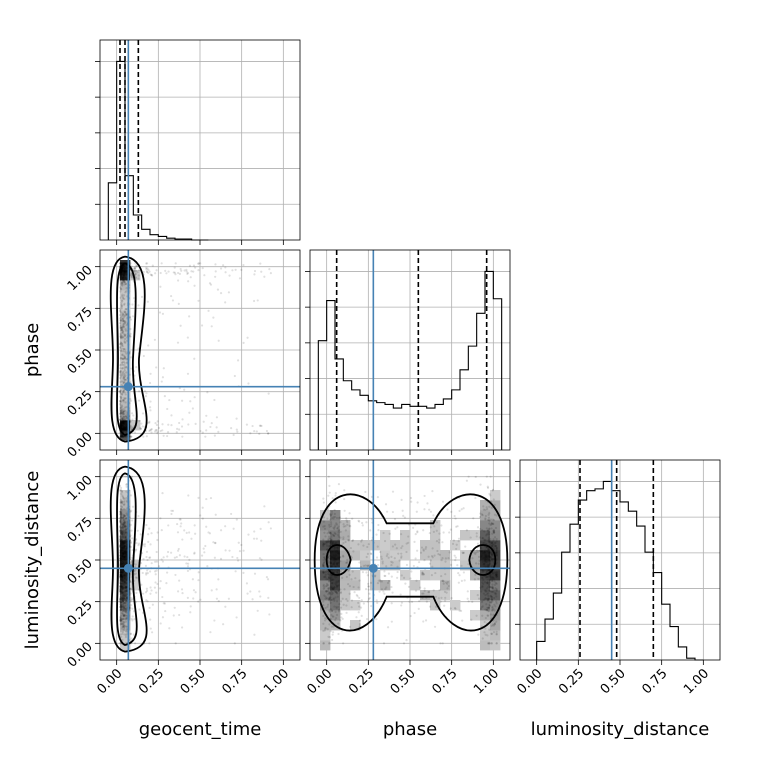 The image size is (760, 760). Describe the element at coordinates (173, 615) in the screenshot. I see `sample-point-0-2-1970` at that location.